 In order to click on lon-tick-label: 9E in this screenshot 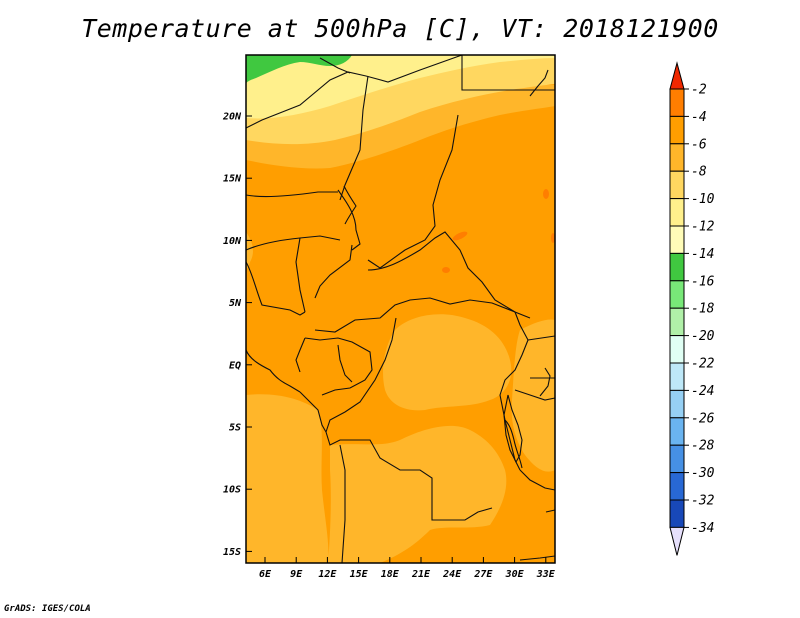, I will do `click(296, 574)`.